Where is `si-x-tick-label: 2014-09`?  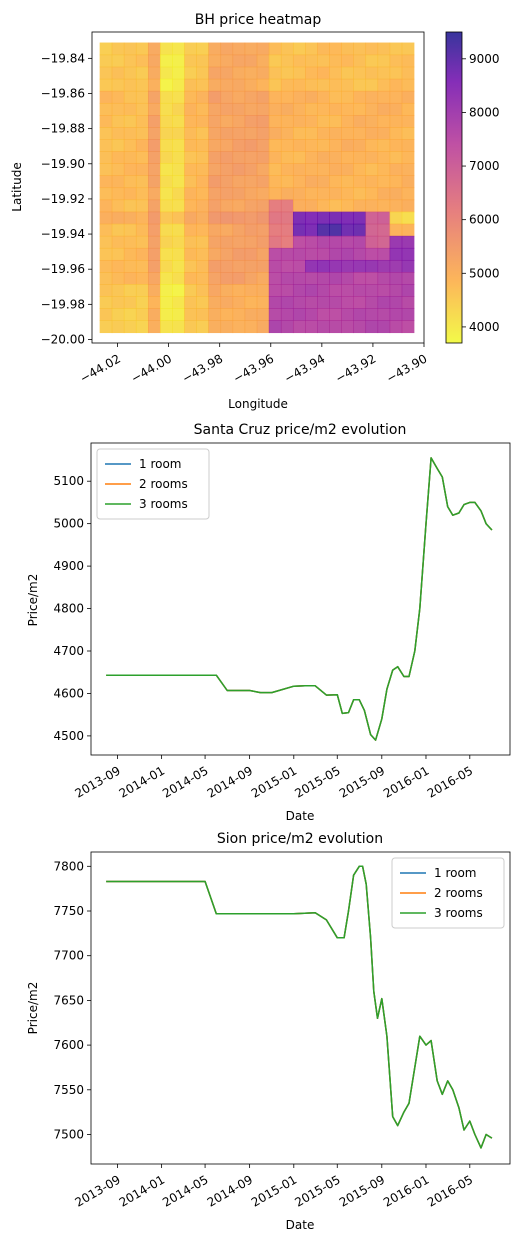
si-x-tick-label: 2014-09 is located at coordinates (230, 1190).